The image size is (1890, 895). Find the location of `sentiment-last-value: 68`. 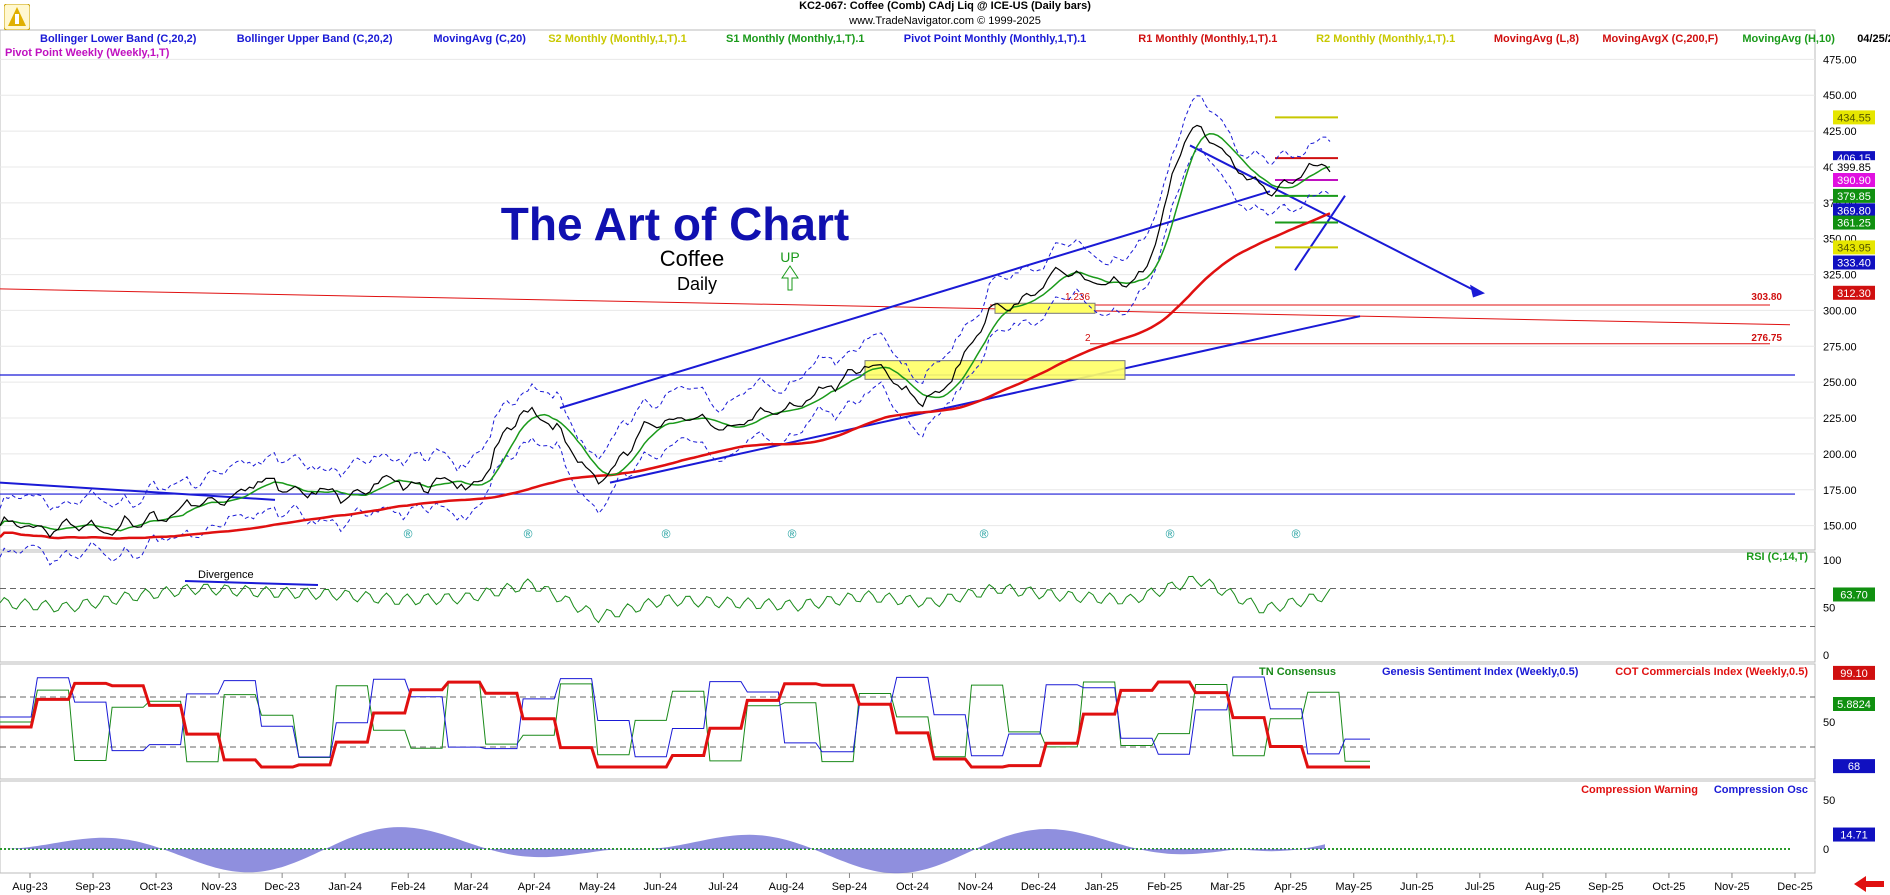

sentiment-last-value: 68 is located at coordinates (1854, 767).